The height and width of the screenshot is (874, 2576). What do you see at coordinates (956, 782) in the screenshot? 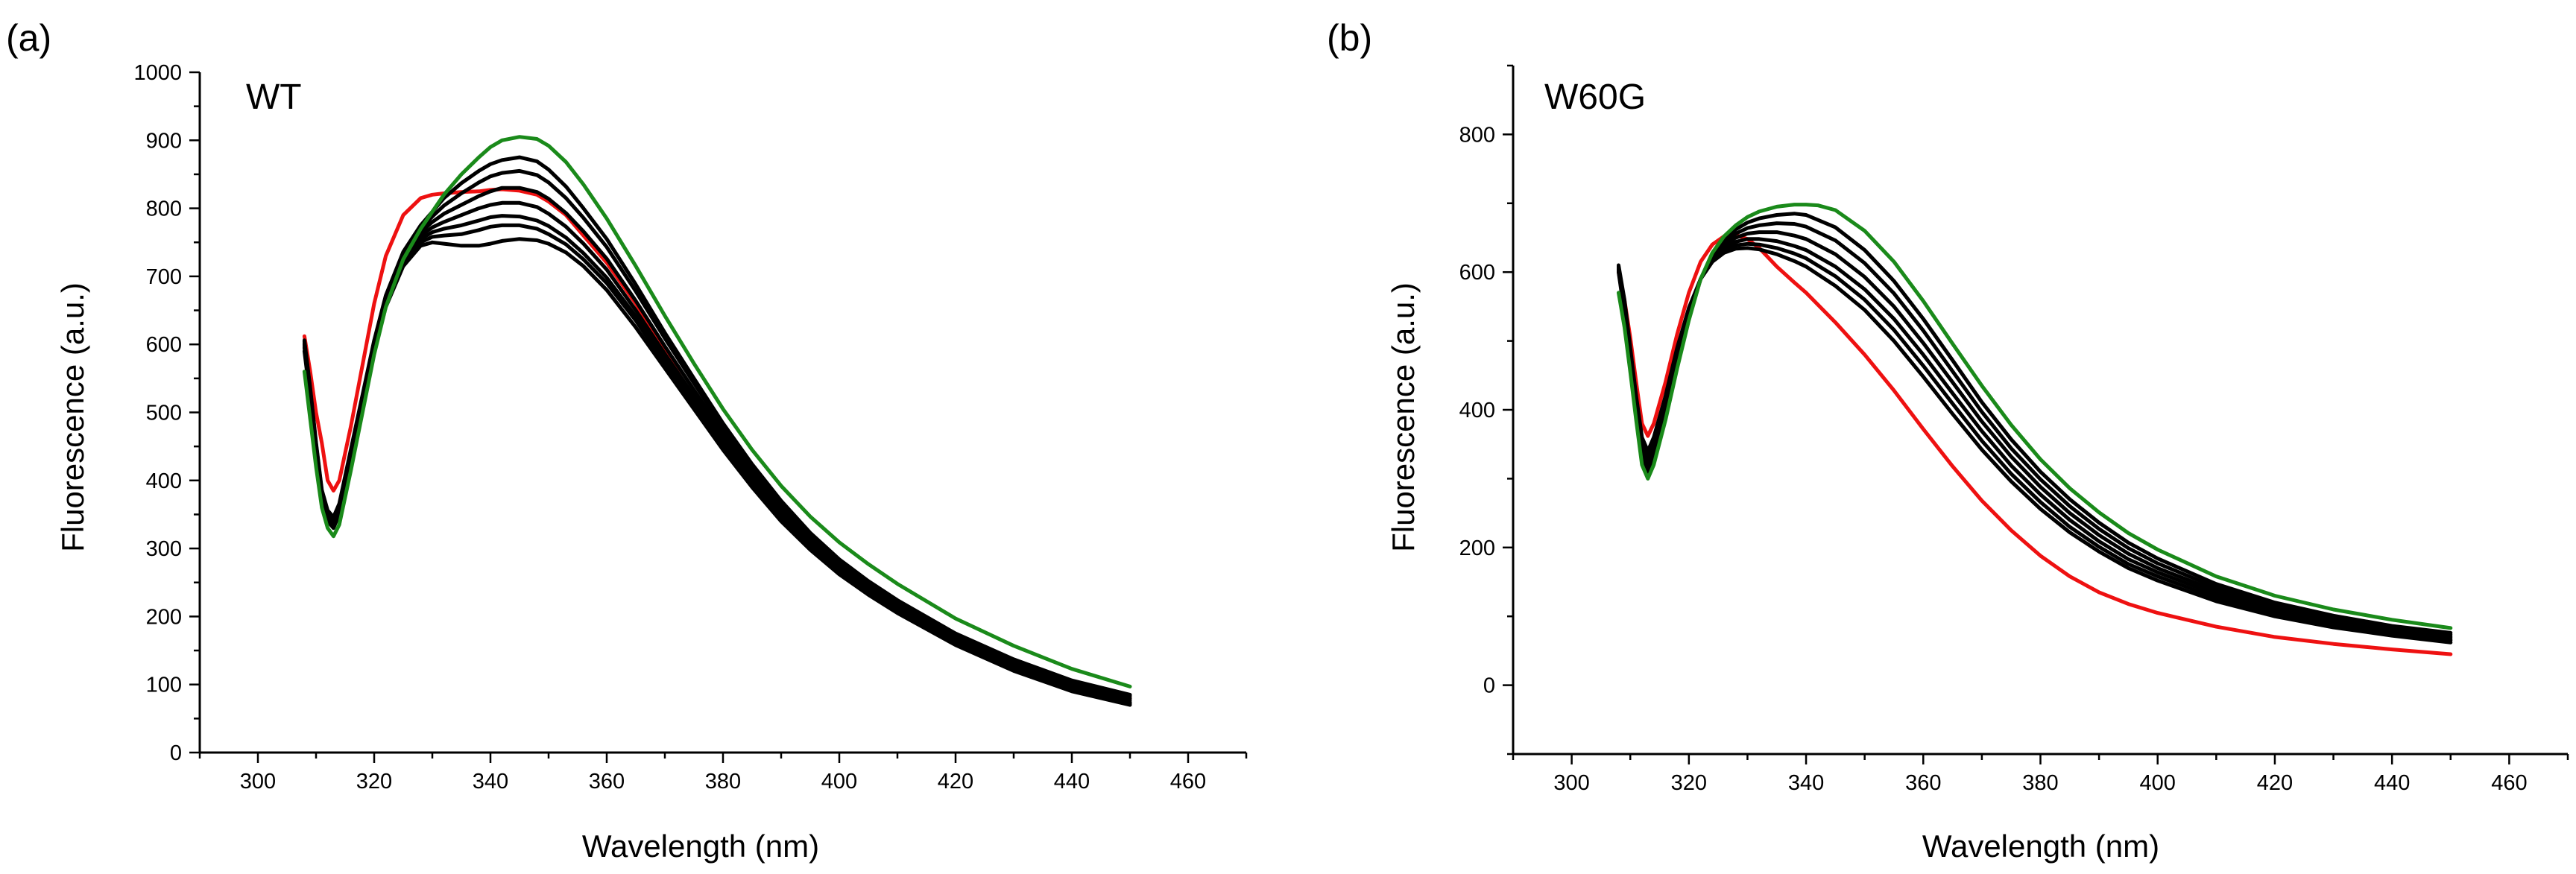
I see `panel-a-x-tick-label: 420` at bounding box center [956, 782].